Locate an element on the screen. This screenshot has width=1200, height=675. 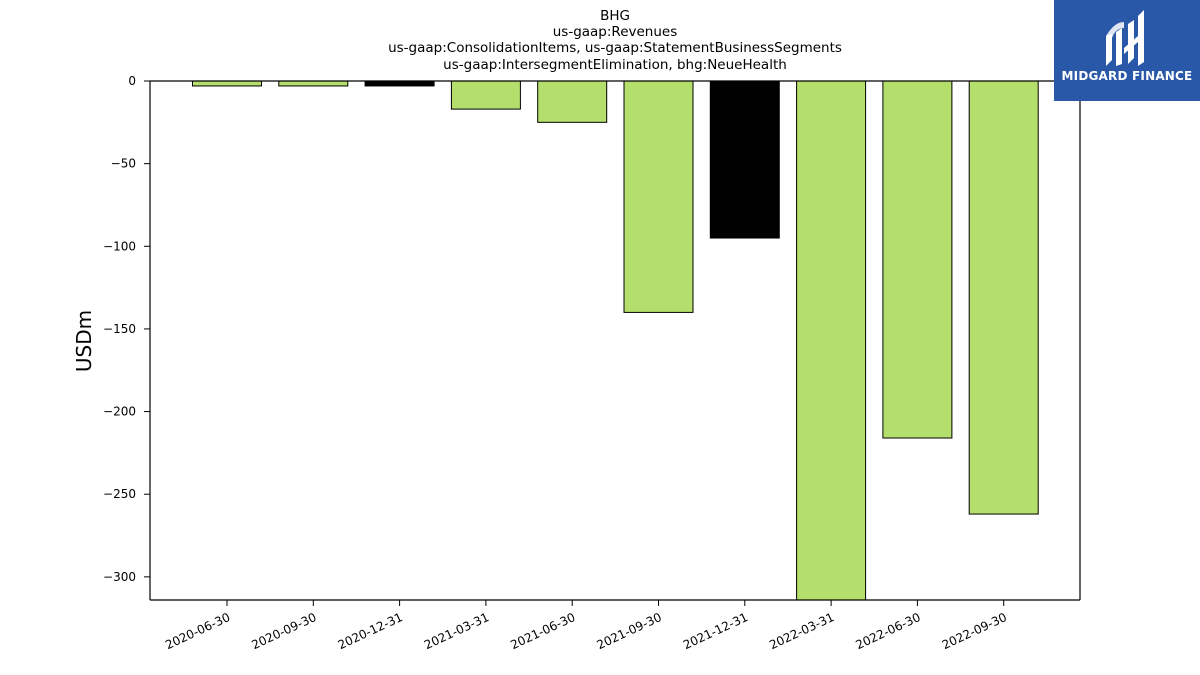
x-tick-label: 2020-09-30 is located at coordinates (283, 631).